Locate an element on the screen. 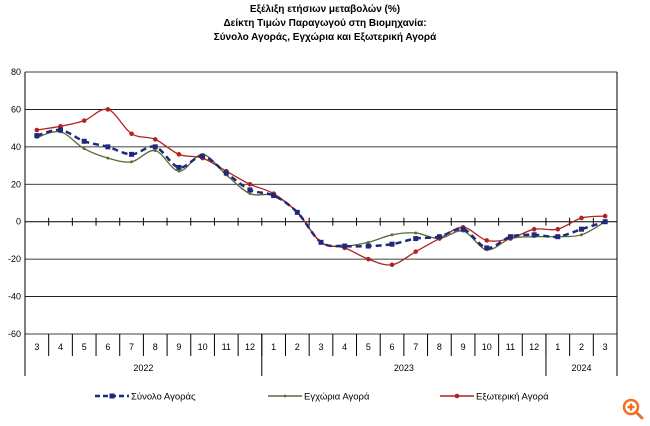  zoom-in-icon is located at coordinates (633, 409).